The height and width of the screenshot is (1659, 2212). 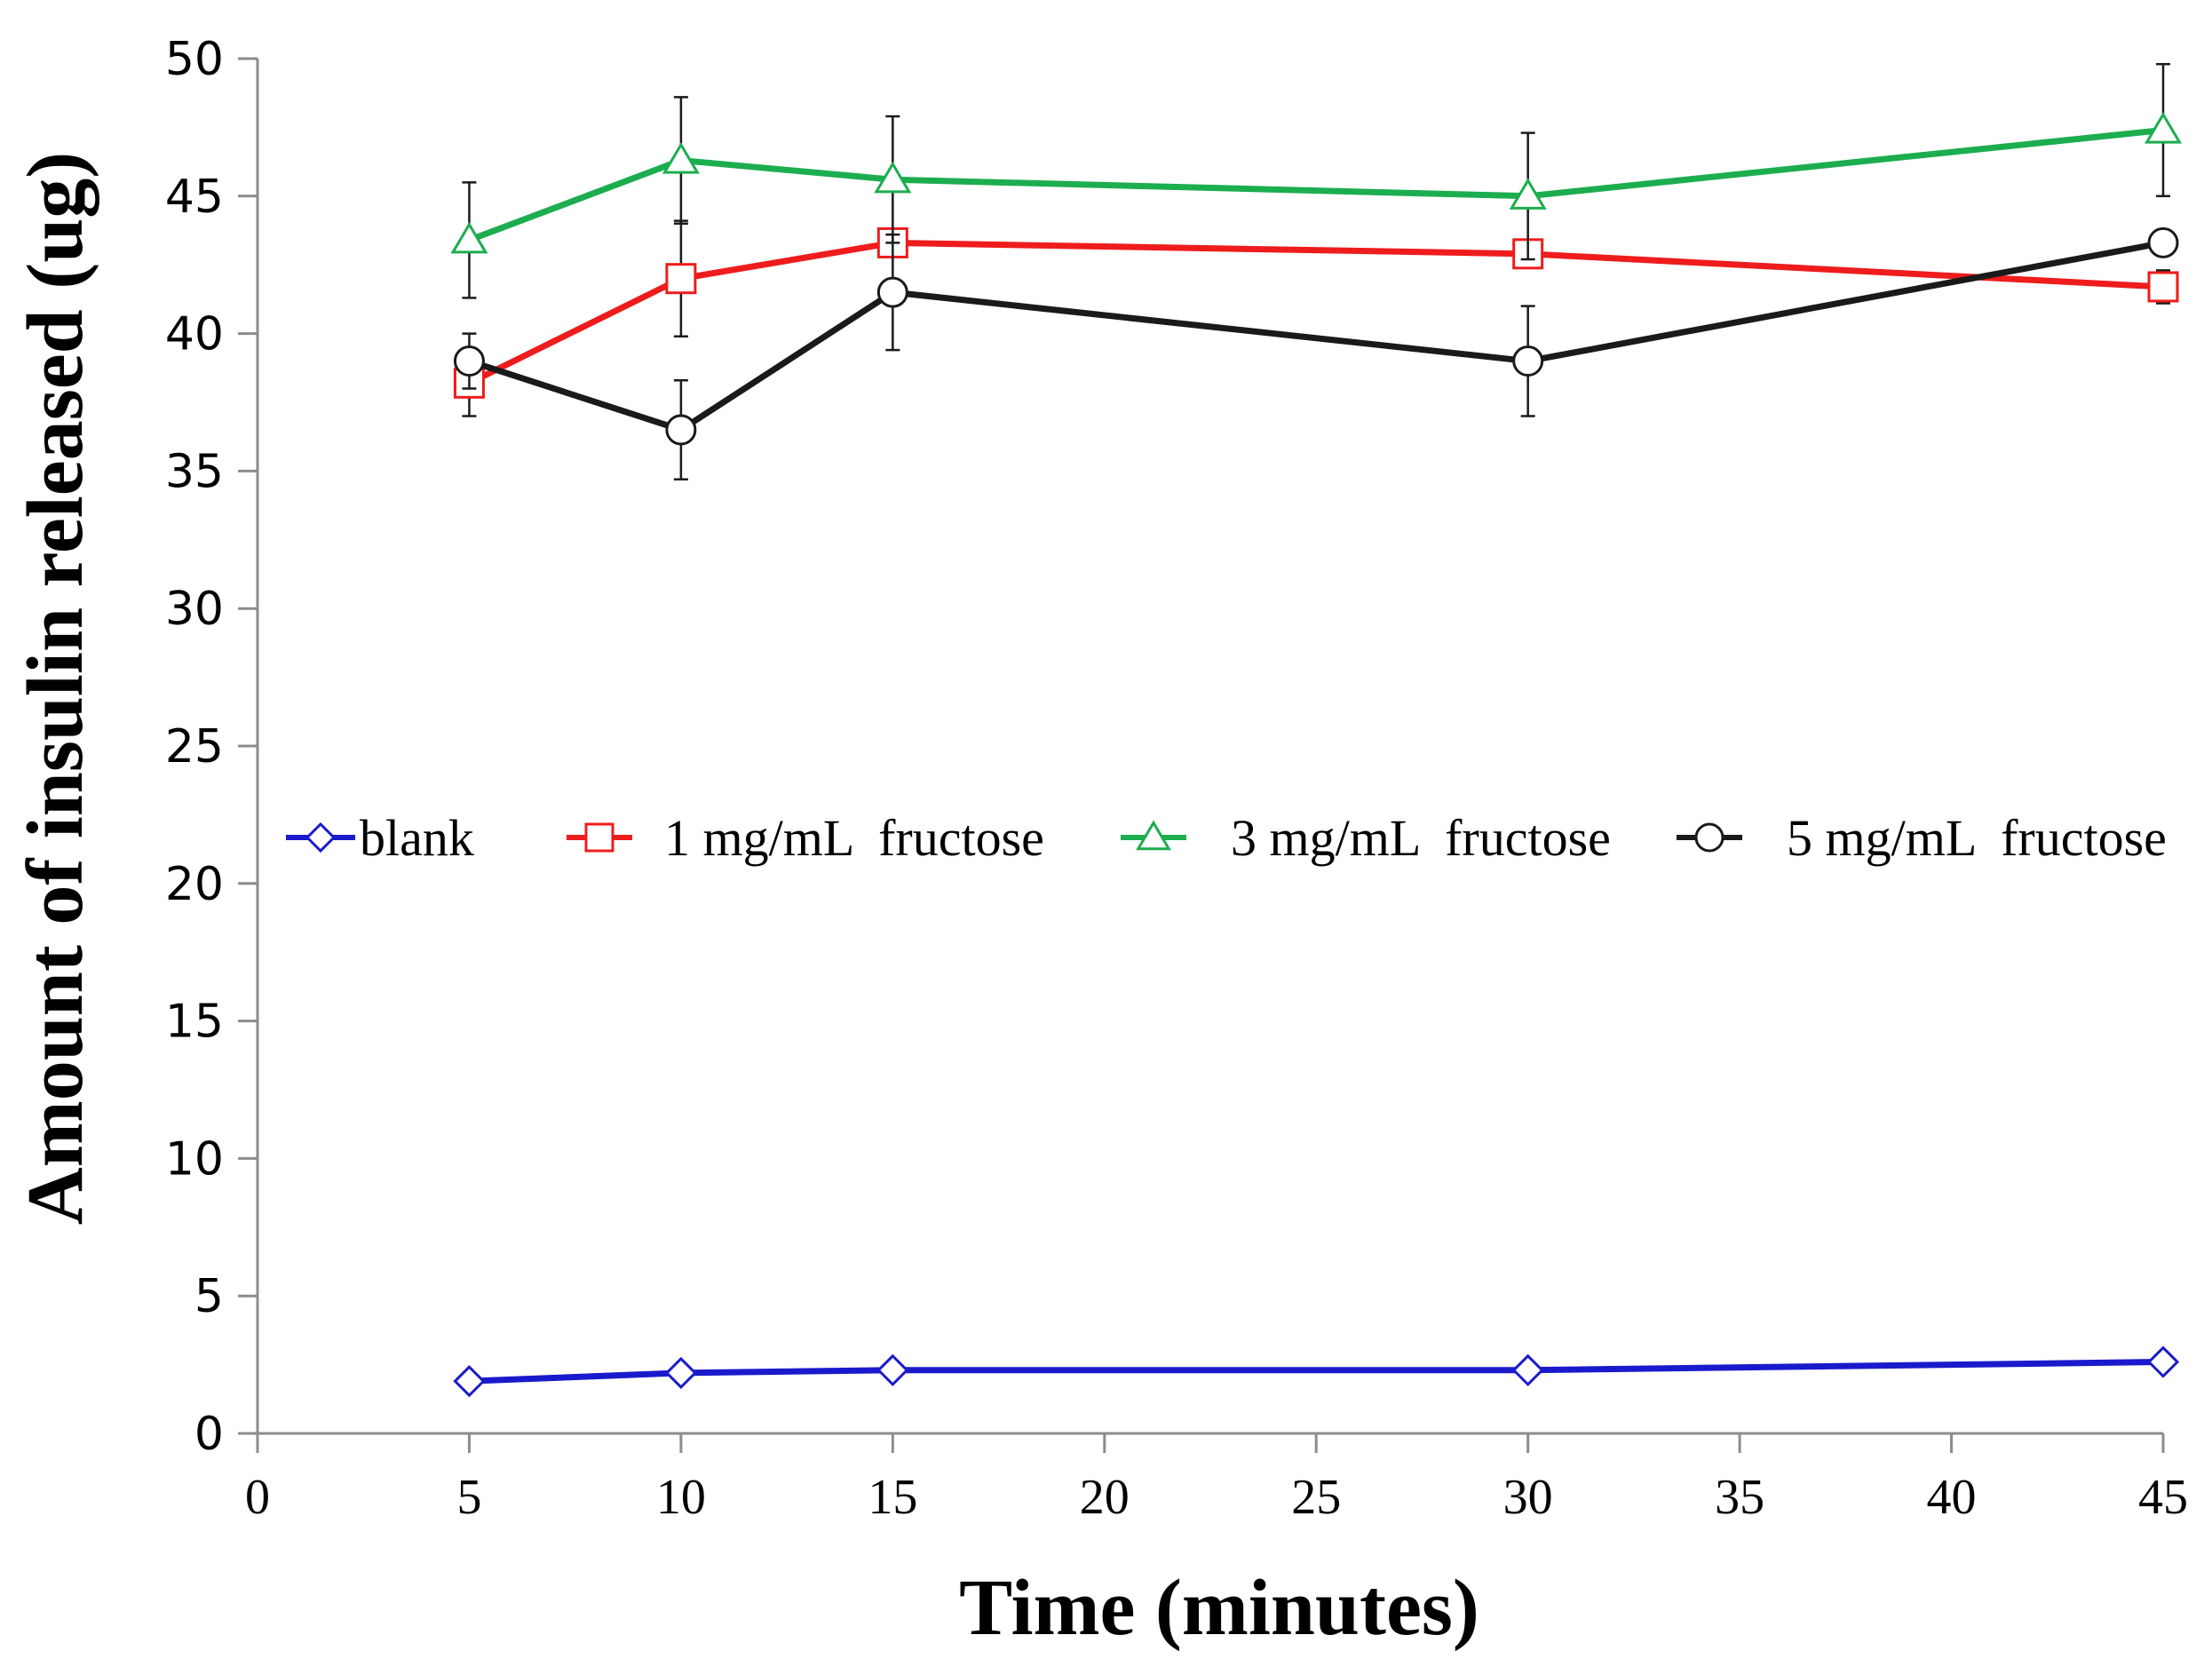 I want to click on x-tick-label: 30, so click(x=1528, y=1497).